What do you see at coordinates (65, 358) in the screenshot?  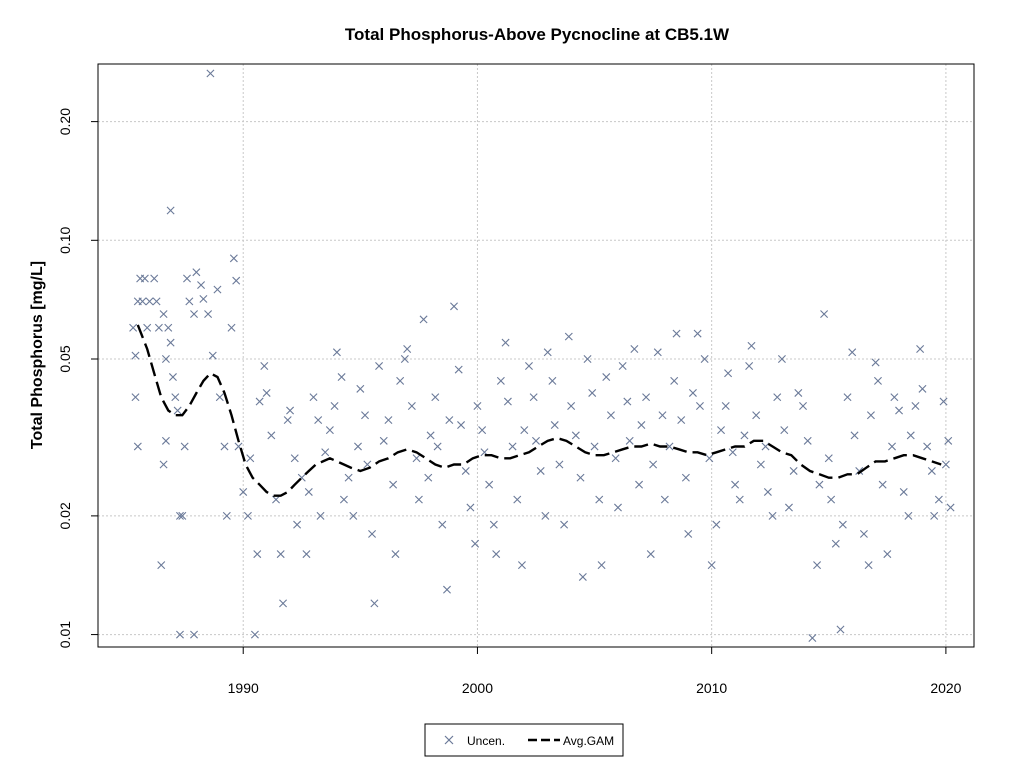 I see `y-tick-label: 0.05` at bounding box center [65, 358].